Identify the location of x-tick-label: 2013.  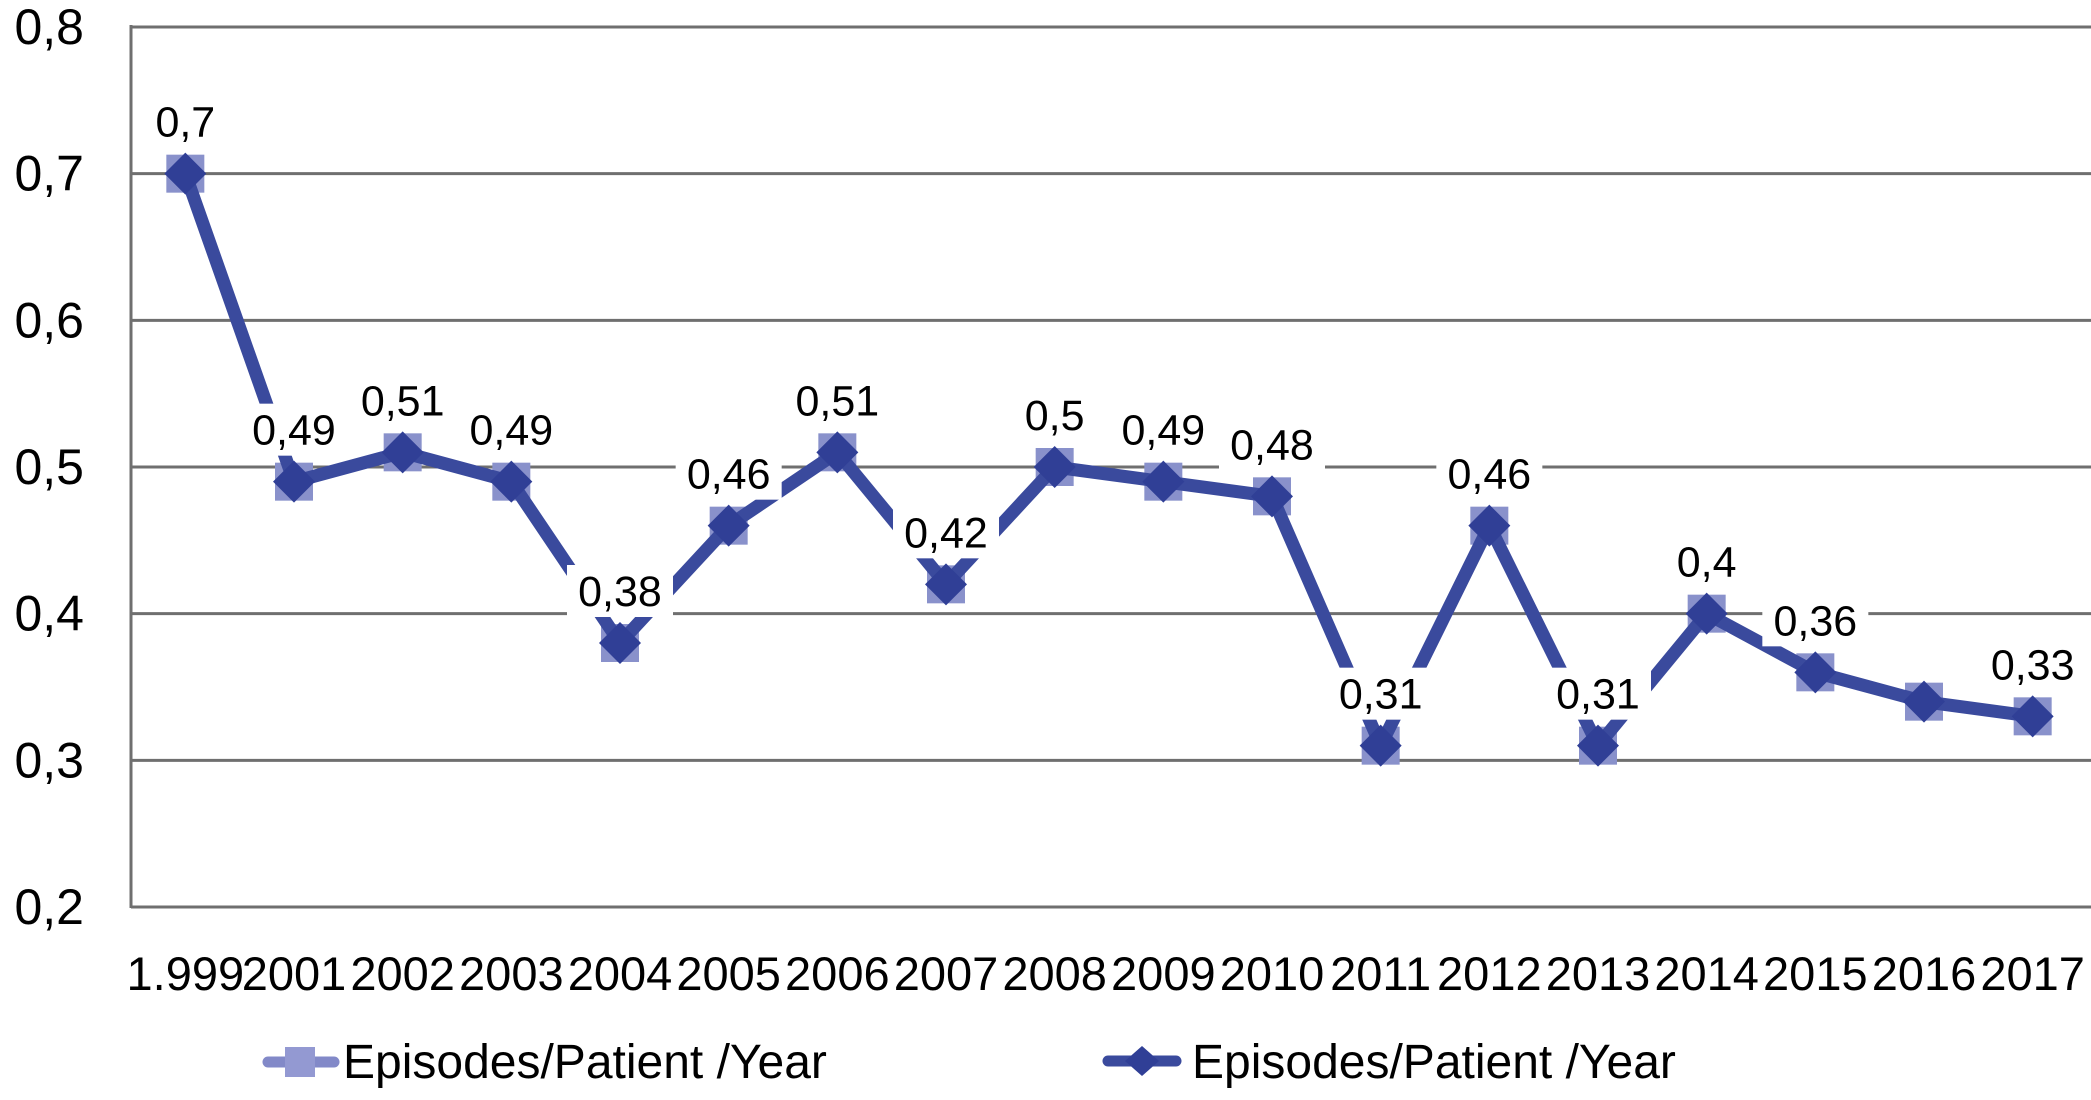
(1598, 973).